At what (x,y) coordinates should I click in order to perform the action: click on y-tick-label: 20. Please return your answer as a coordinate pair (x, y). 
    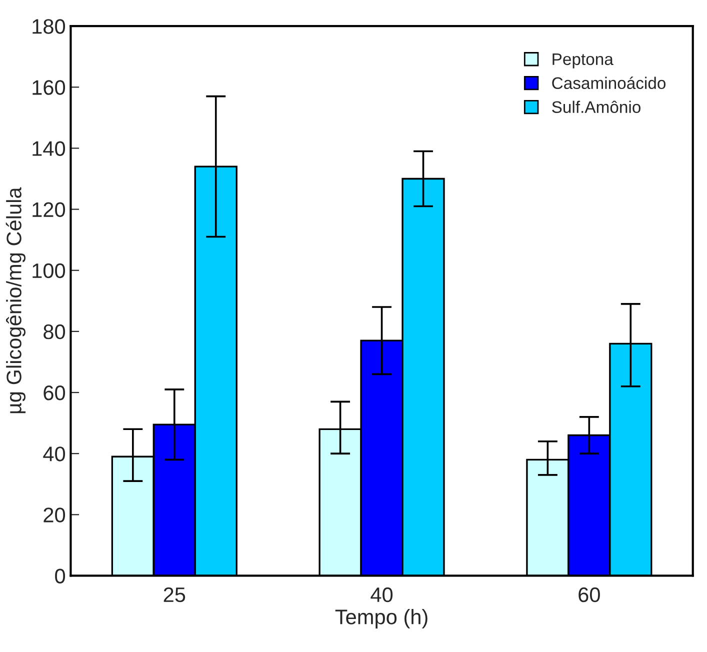
    Looking at the image, I should click on (55, 515).